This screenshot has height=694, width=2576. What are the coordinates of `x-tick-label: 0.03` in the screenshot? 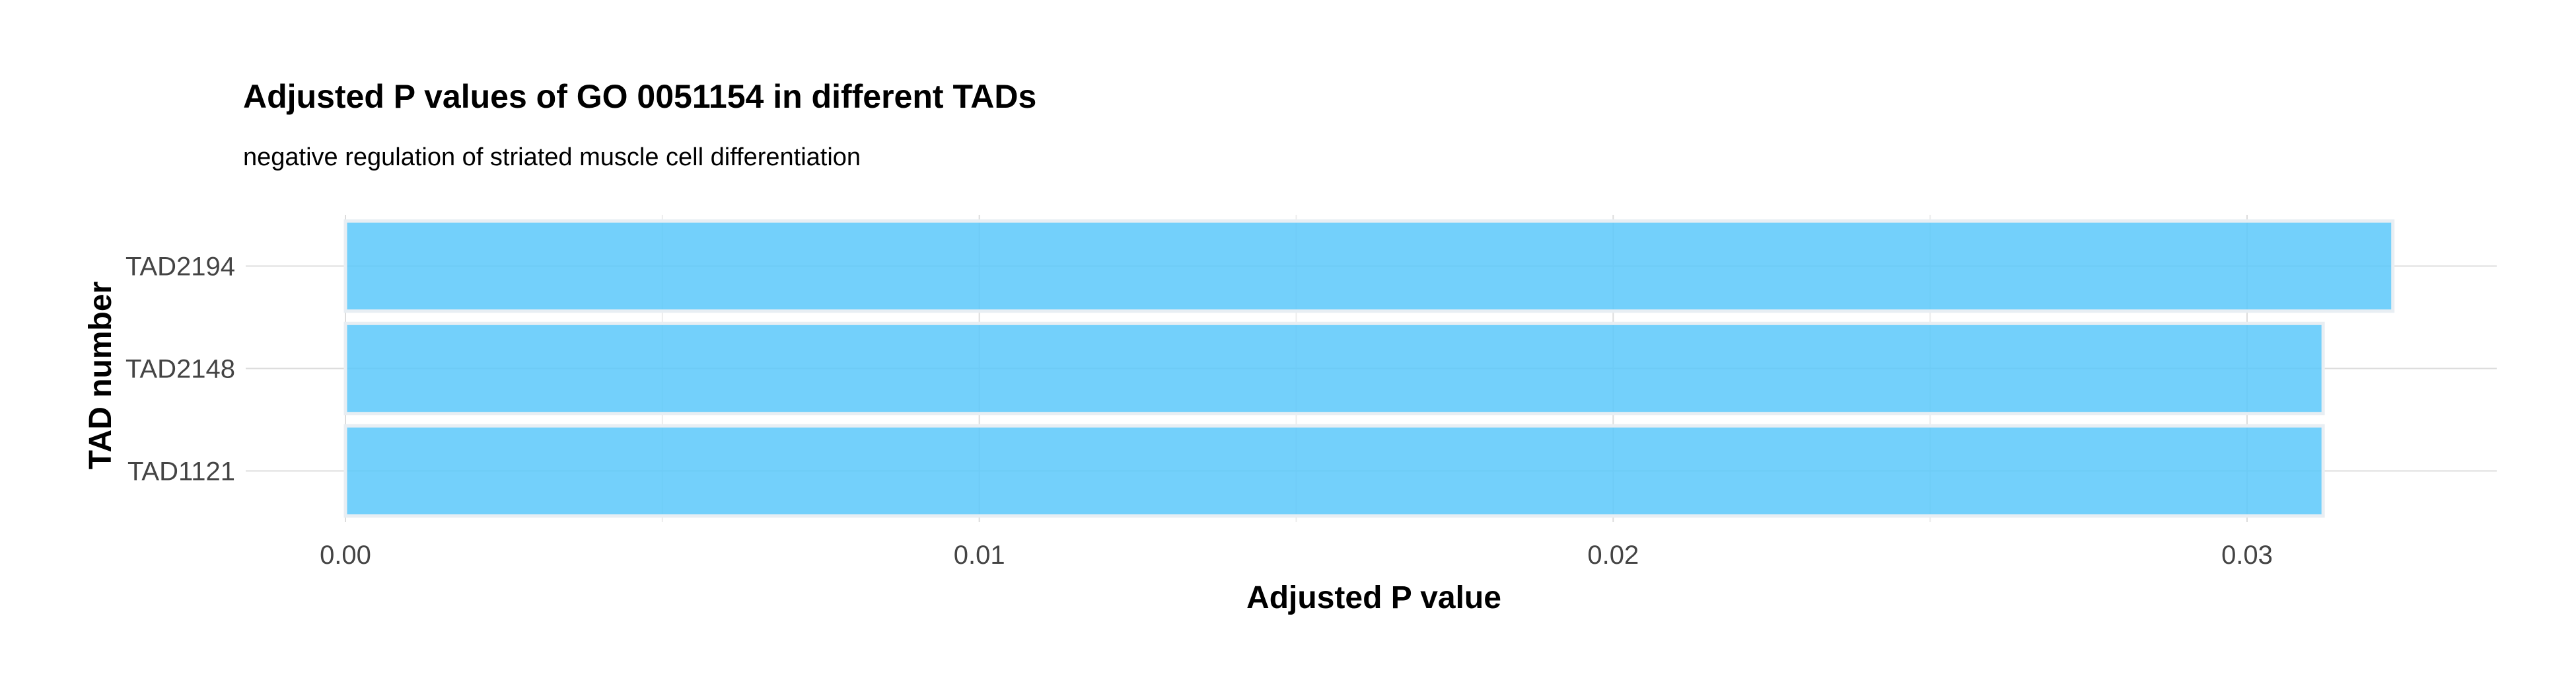 It's located at (2247, 555).